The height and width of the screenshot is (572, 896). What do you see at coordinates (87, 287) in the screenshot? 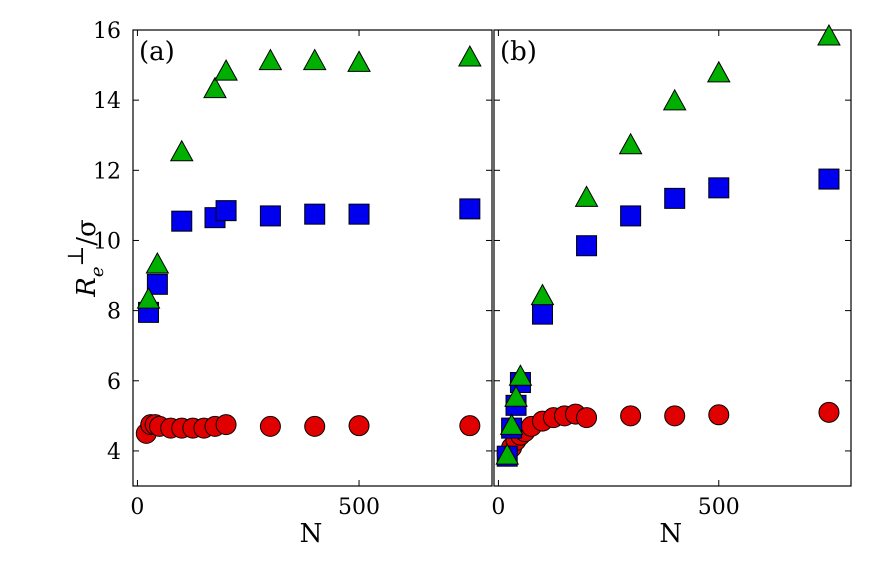
I see `y-axis-label-r: R` at bounding box center [87, 287].